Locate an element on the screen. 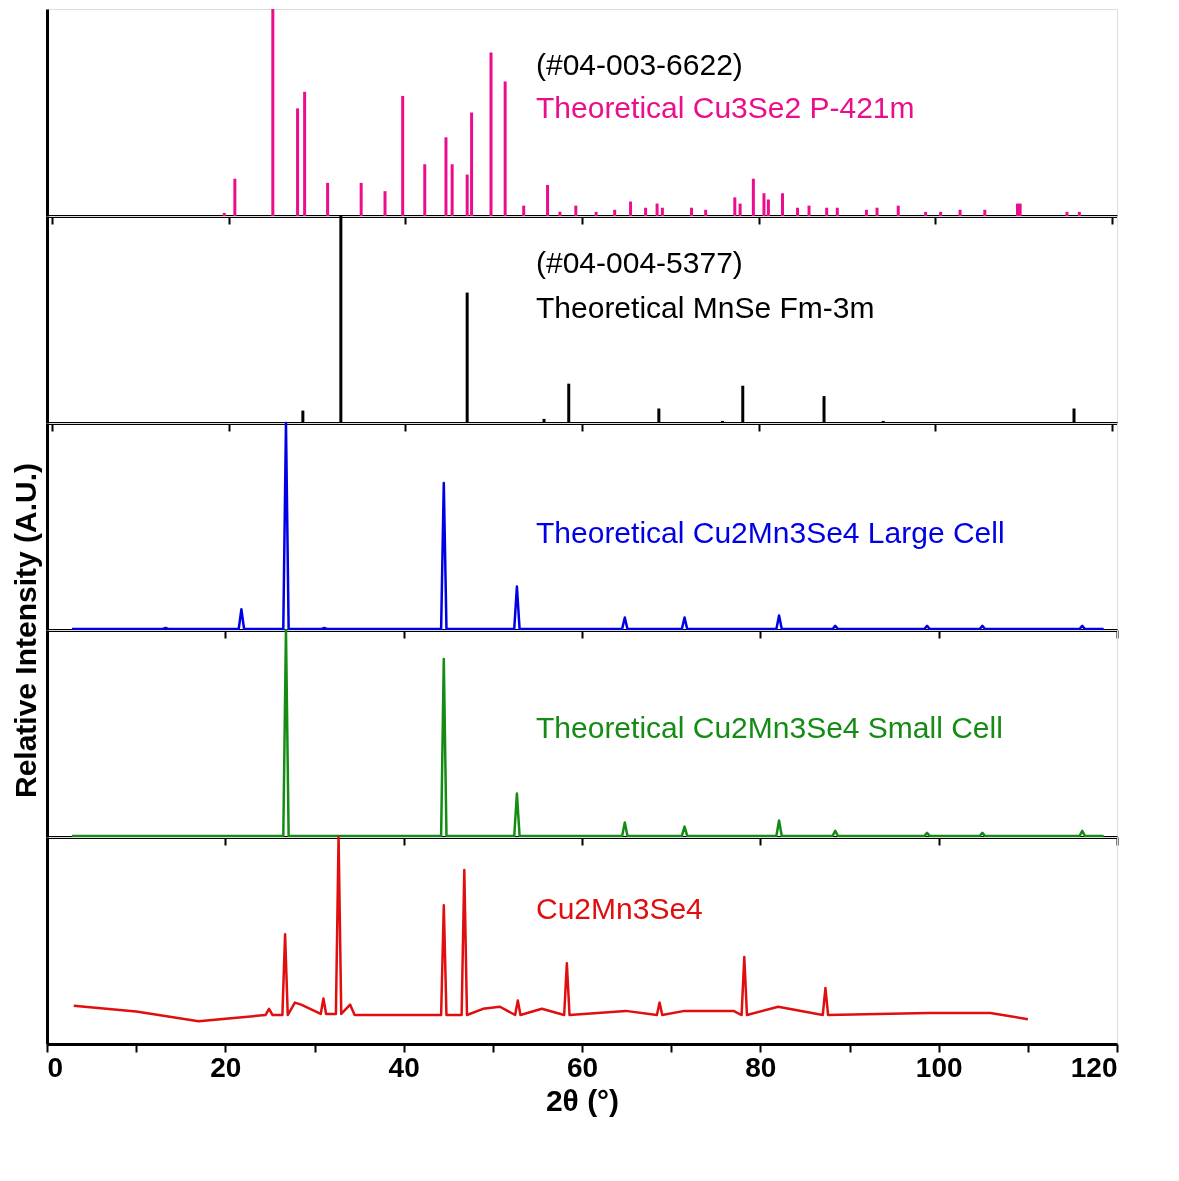  x-tick-label: 40 is located at coordinates (404, 1067).